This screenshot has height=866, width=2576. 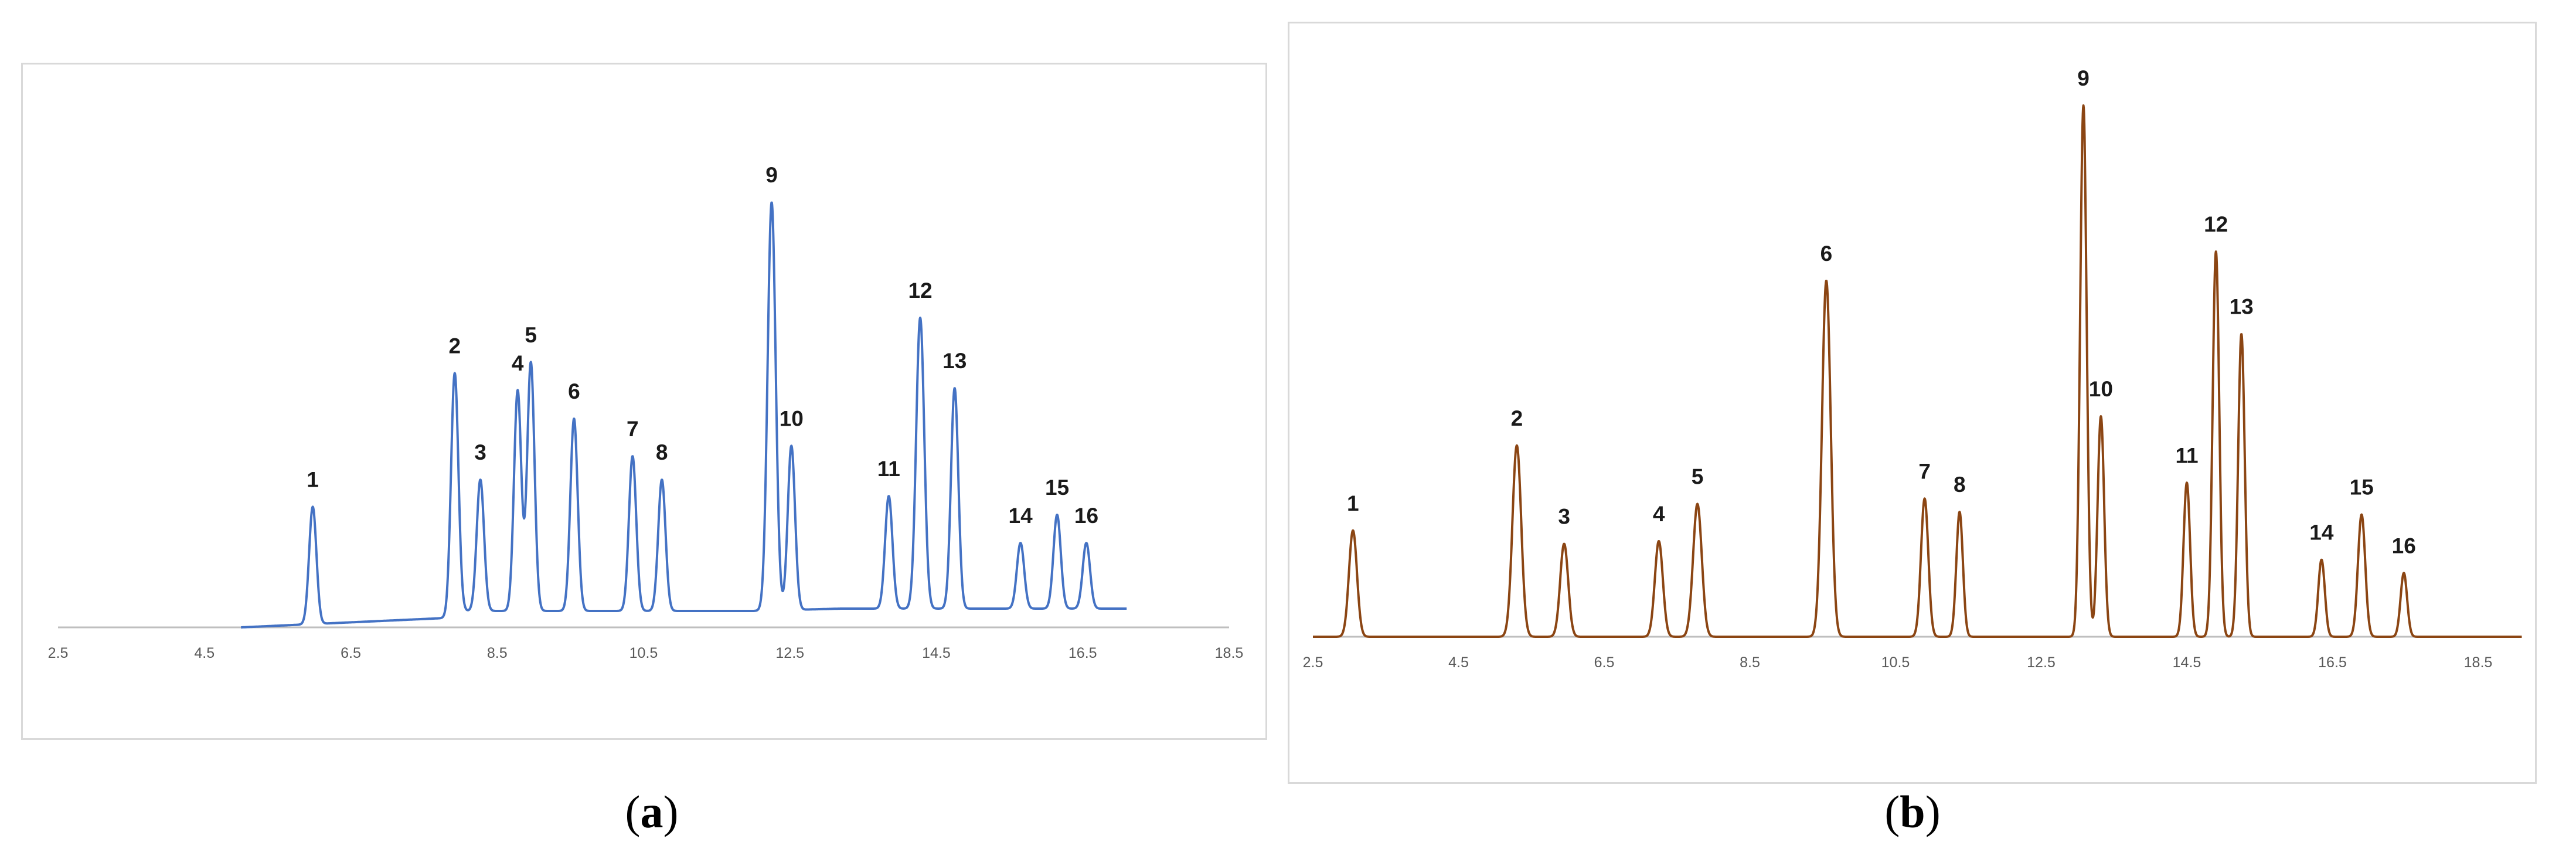 I want to click on caption-a: (a), so click(x=652, y=811).